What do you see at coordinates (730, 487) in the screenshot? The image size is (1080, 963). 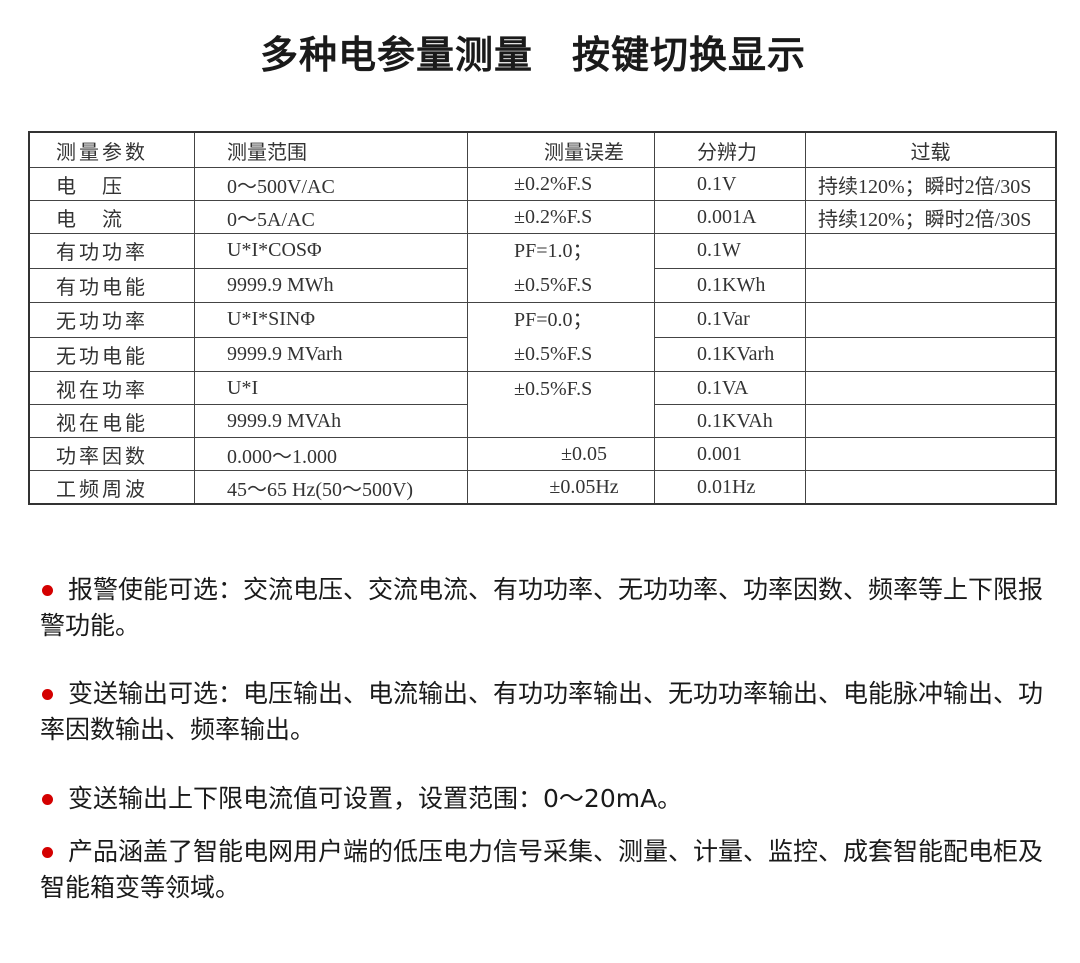 I see `cell-resolution: 0.01Hz` at bounding box center [730, 487].